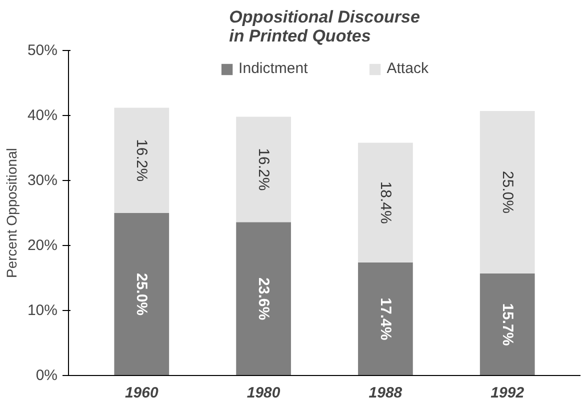 This screenshot has height=400, width=585. What do you see at coordinates (11, 213) in the screenshot?
I see `y-axis-title: Percent Oppositional` at bounding box center [11, 213].